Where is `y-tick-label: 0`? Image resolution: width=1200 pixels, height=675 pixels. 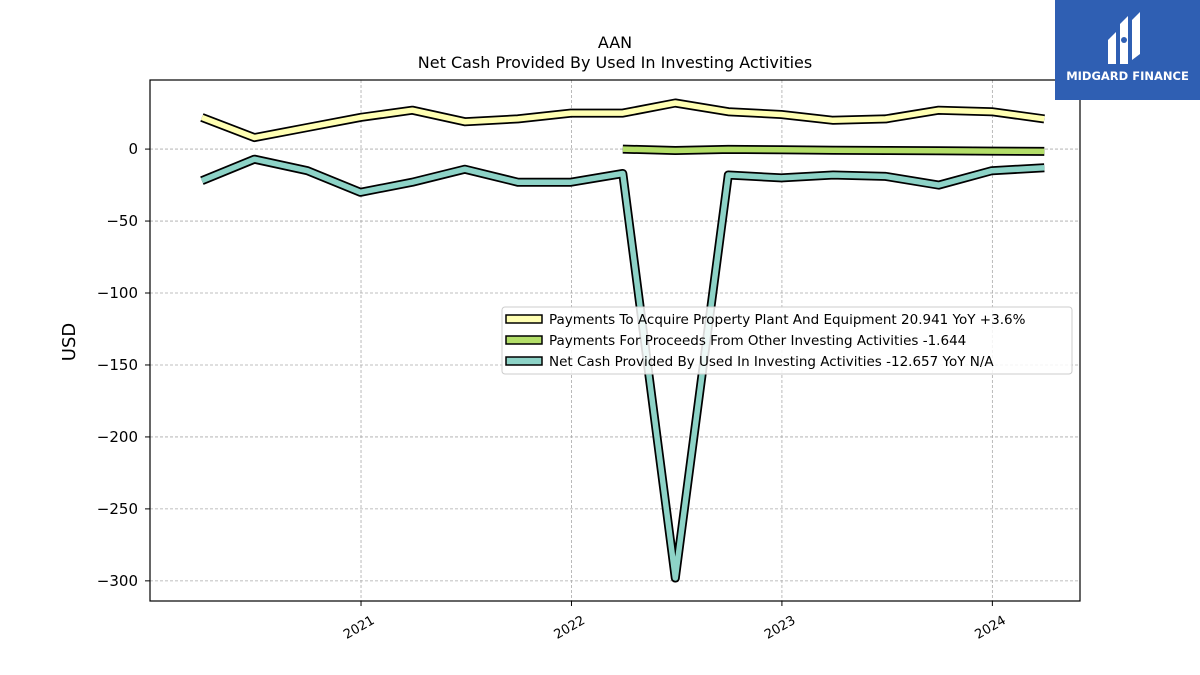
y-tick-label: 0 is located at coordinates (133, 149).